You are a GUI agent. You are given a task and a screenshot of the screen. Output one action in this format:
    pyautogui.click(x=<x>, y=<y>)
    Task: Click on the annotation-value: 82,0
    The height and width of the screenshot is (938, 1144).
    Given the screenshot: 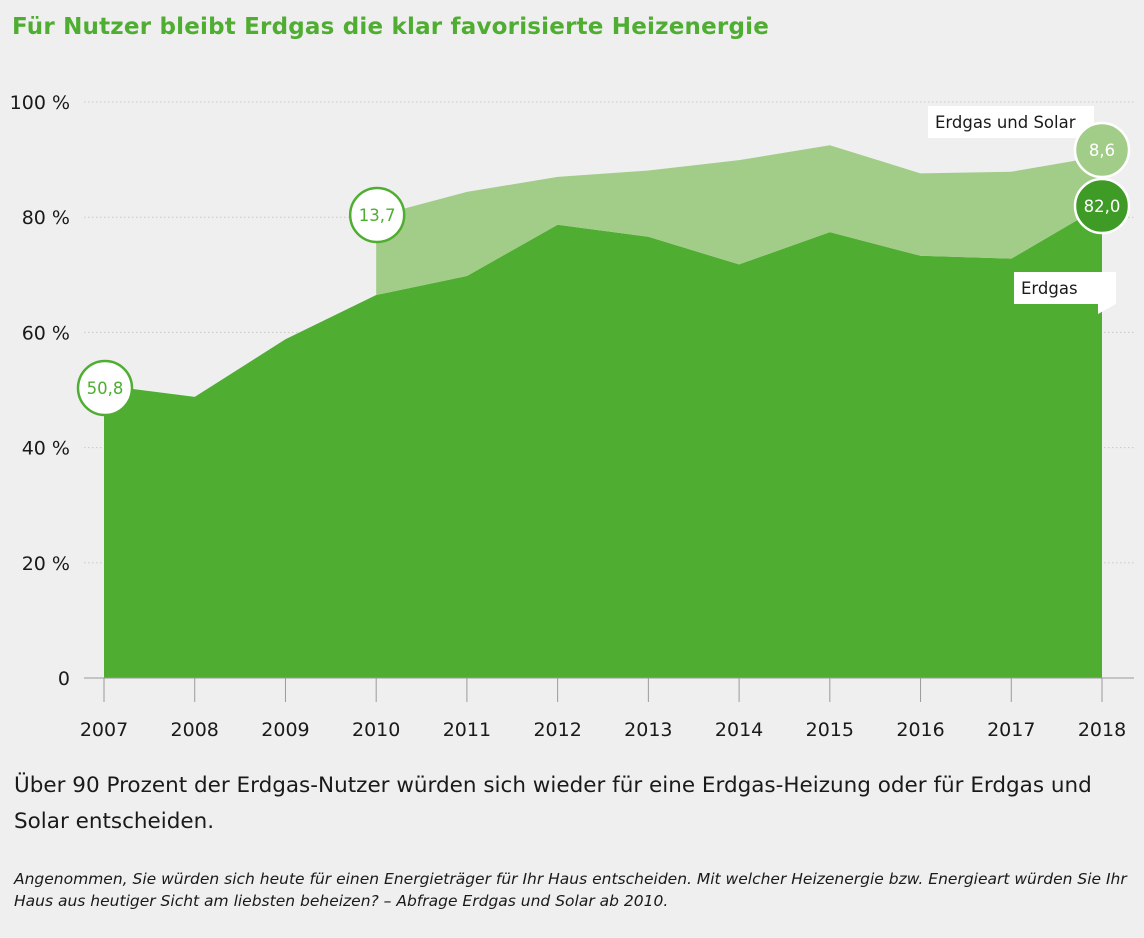 What is the action you would take?
    pyautogui.click(x=1102, y=206)
    